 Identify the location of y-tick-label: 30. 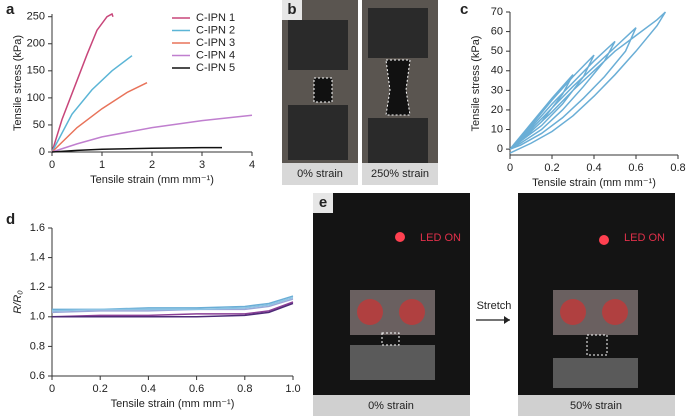
(497, 90).